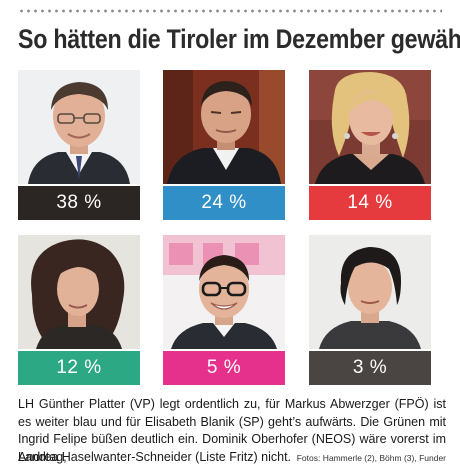  Describe the element at coordinates (224, 368) in the screenshot. I see `percent-bar: 5 %` at that location.